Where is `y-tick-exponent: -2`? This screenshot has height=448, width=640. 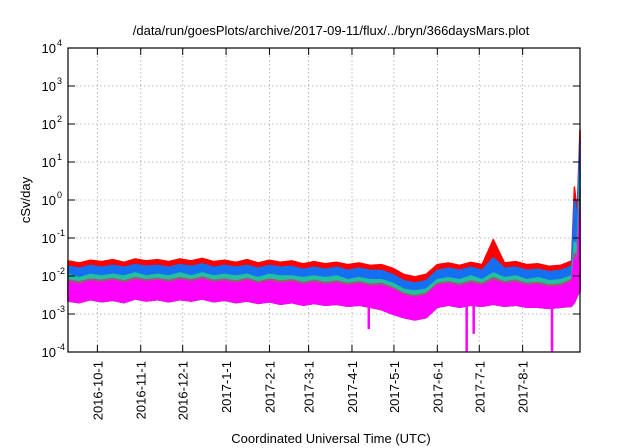
y-tick-exponent: -2 is located at coordinates (61, 271).